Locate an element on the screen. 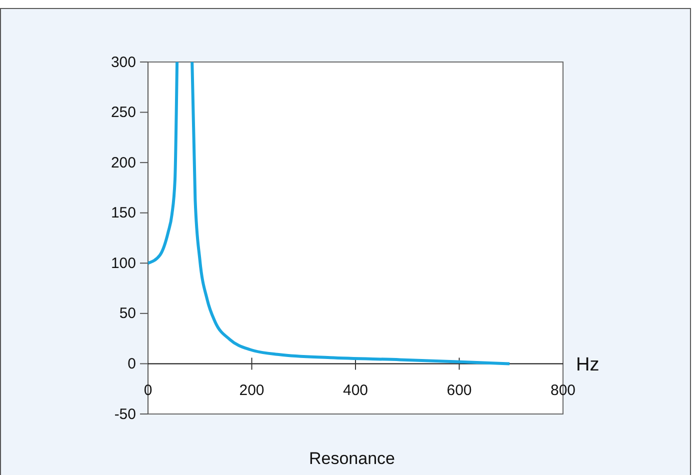 This screenshot has height=475, width=692. y-tick-label: 100 is located at coordinates (123, 263).